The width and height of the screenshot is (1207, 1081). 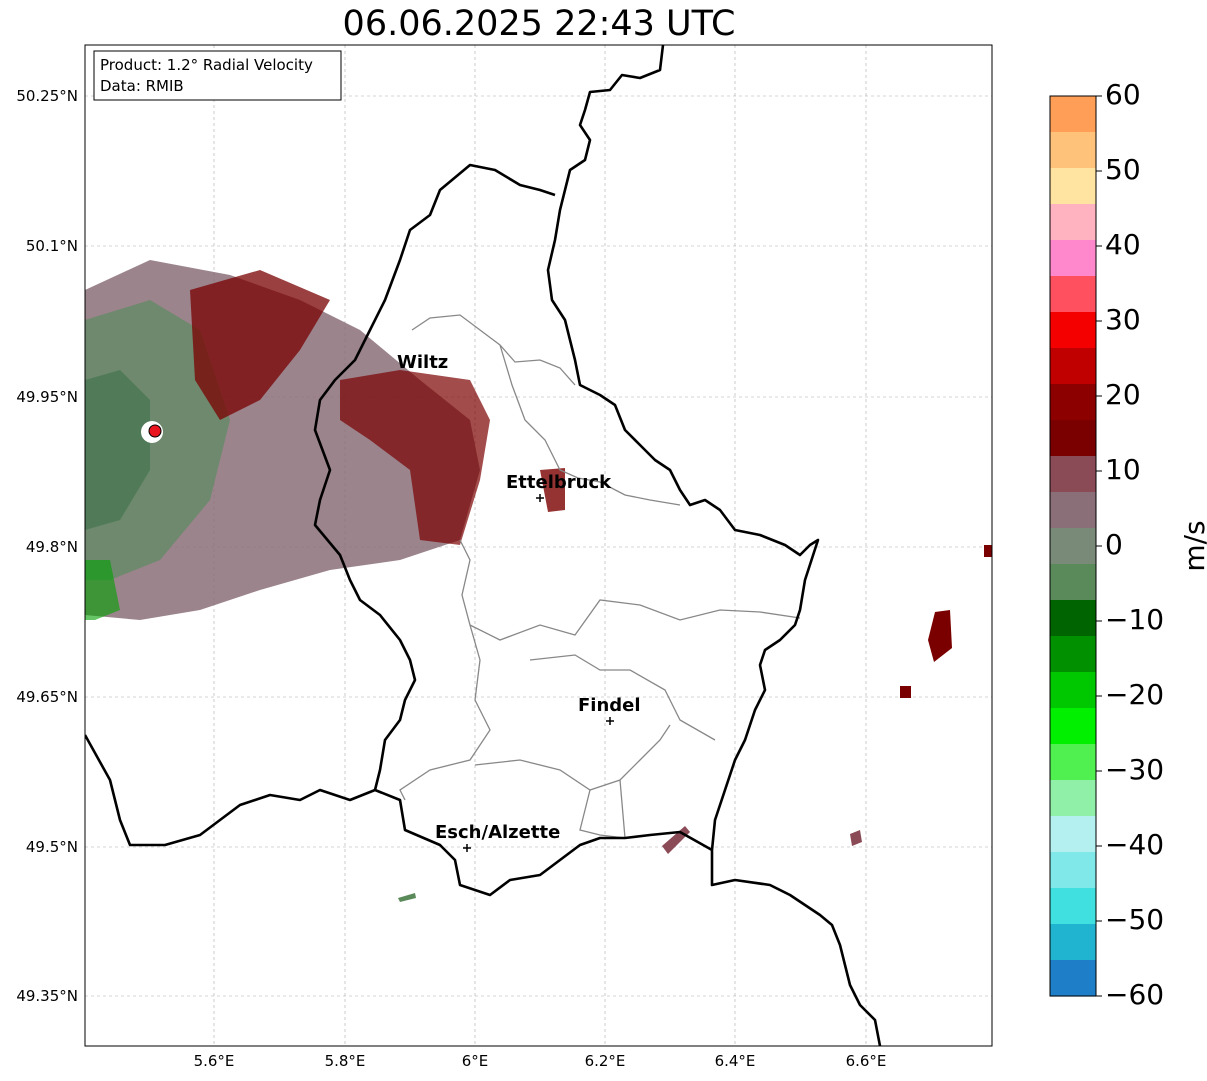 I want to click on city-label-ettelbruck: Ettelbruck, so click(x=559, y=482).